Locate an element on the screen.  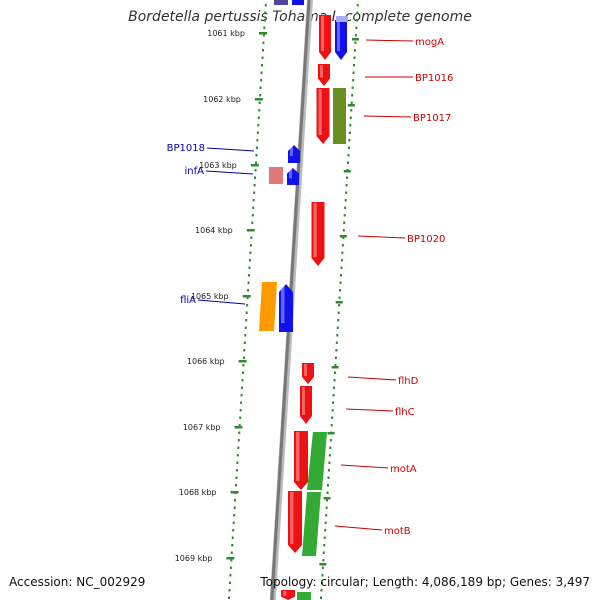
gene-BP1020 is located at coordinates (318, 234).